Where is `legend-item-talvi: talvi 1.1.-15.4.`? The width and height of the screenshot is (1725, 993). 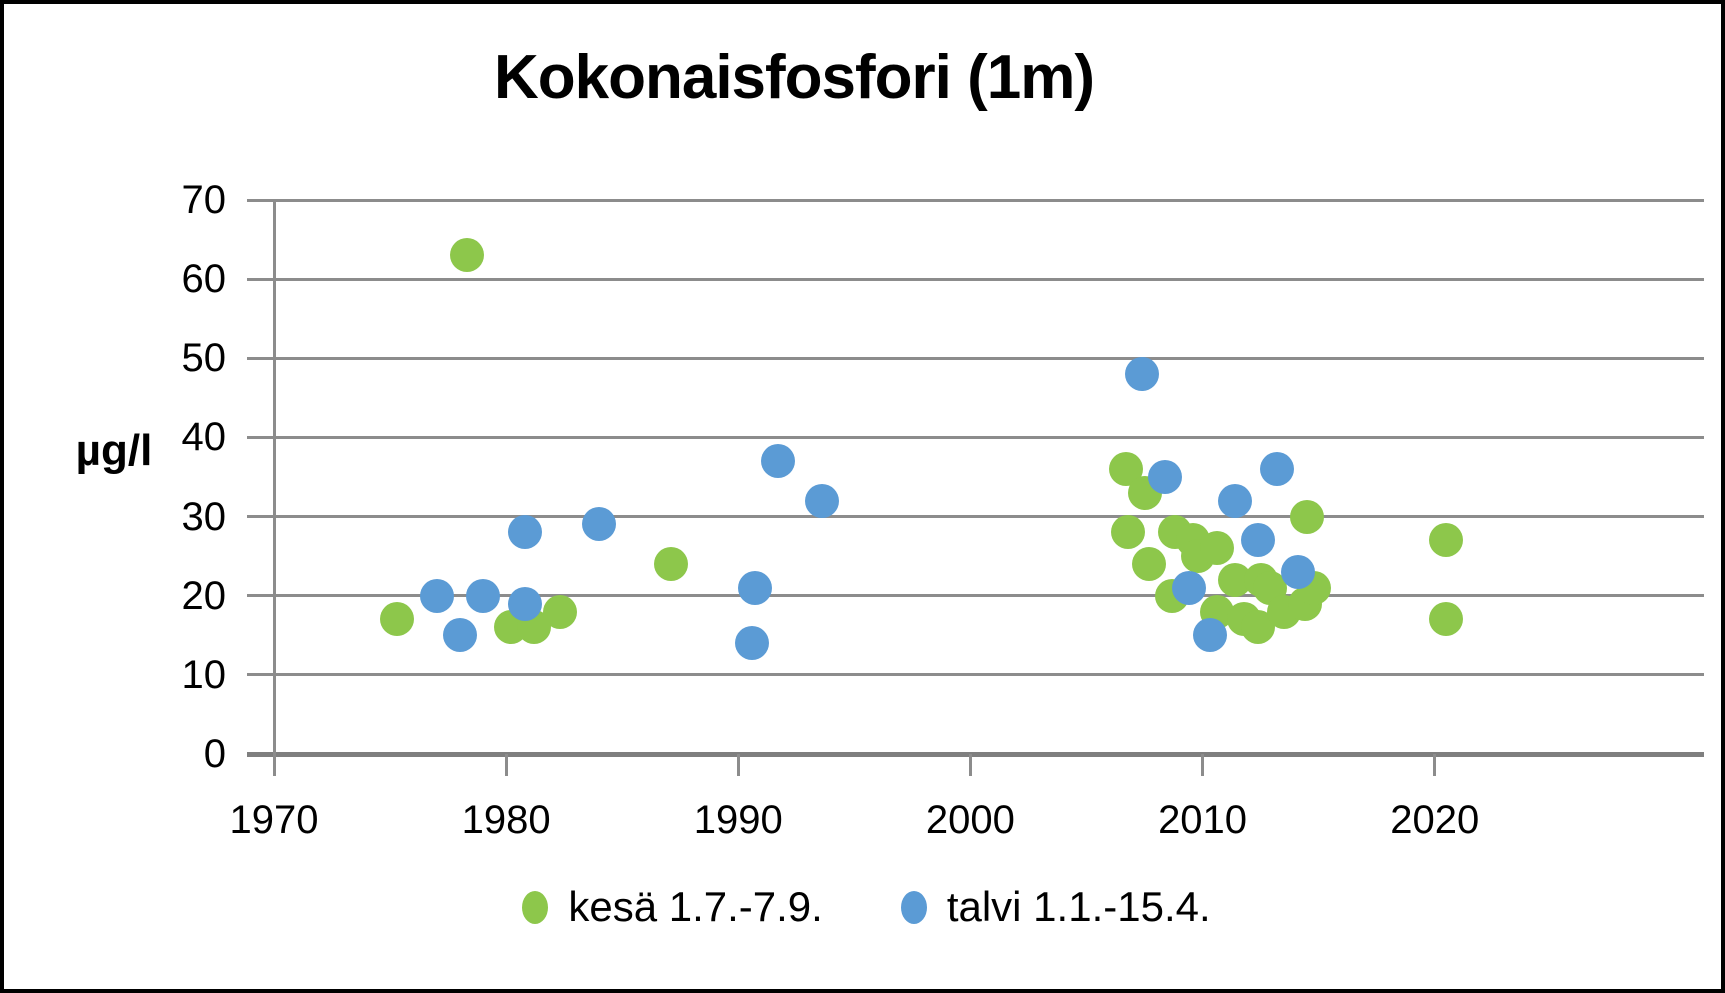 legend-item-talvi: talvi 1.1.-15.4. is located at coordinates (1055, 906).